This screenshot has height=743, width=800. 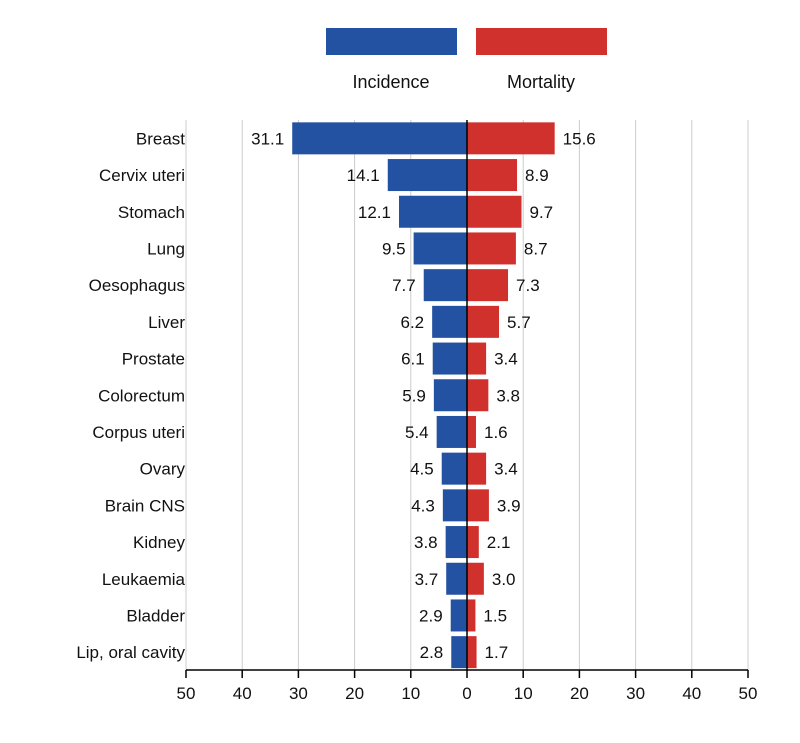 What do you see at coordinates (431, 615) in the screenshot?
I see `value-label-incidence: 2.9` at bounding box center [431, 615].